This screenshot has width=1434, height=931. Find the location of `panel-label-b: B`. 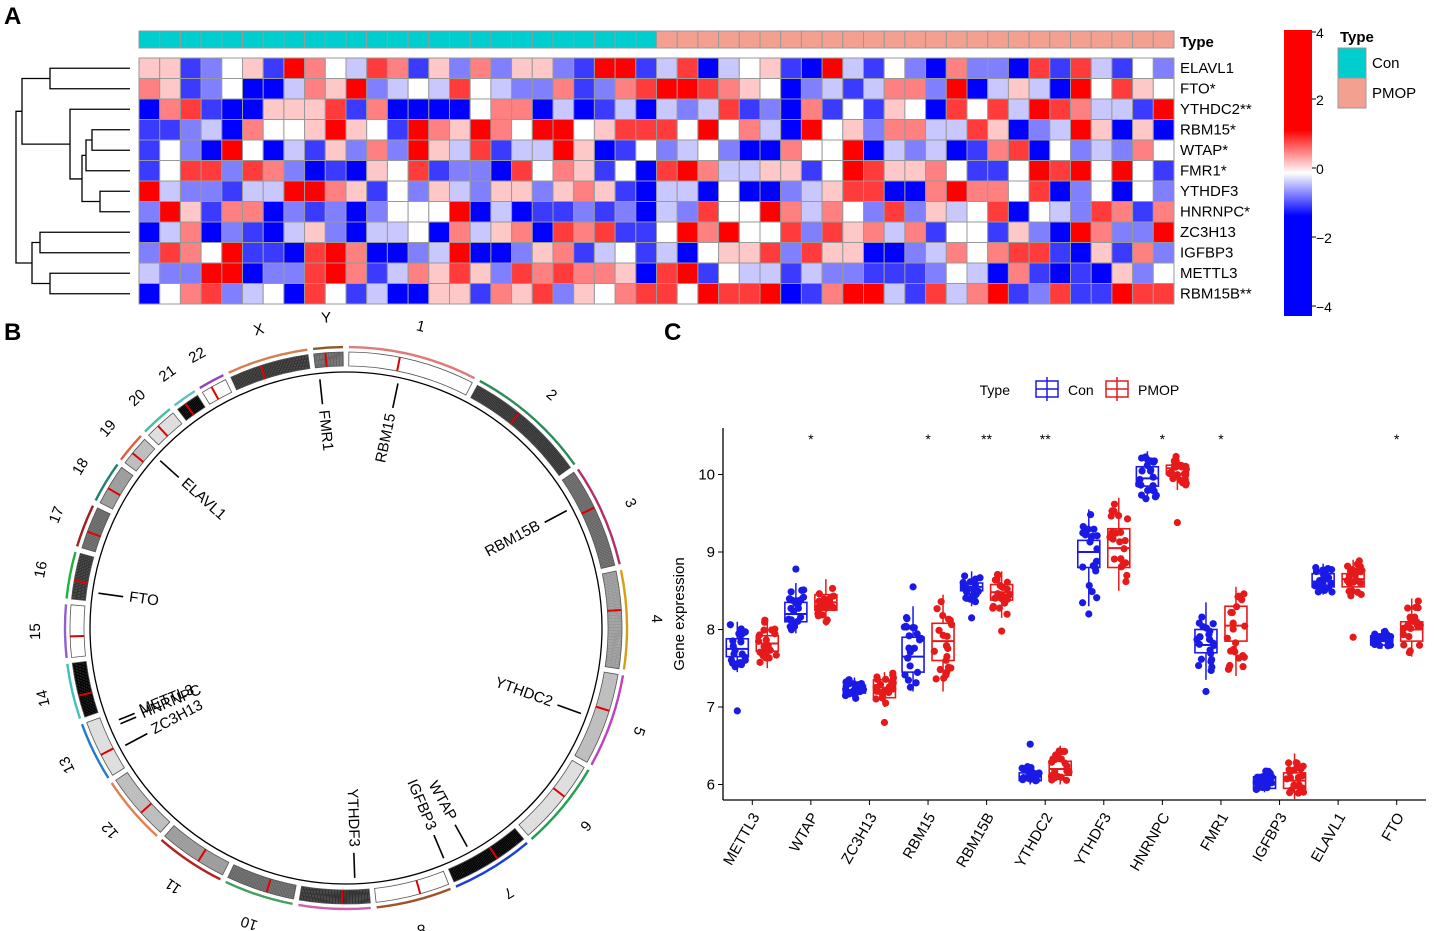

panel-label-b: B is located at coordinates (12, 332).